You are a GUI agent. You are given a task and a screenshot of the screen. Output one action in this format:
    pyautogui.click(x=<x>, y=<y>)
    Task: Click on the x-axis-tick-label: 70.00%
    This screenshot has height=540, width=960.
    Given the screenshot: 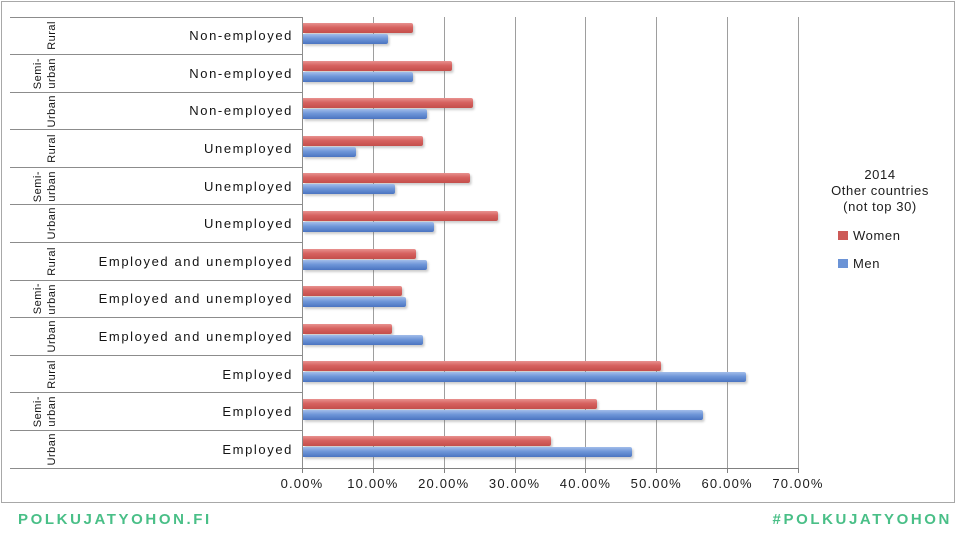 What is the action you would take?
    pyautogui.click(x=798, y=483)
    